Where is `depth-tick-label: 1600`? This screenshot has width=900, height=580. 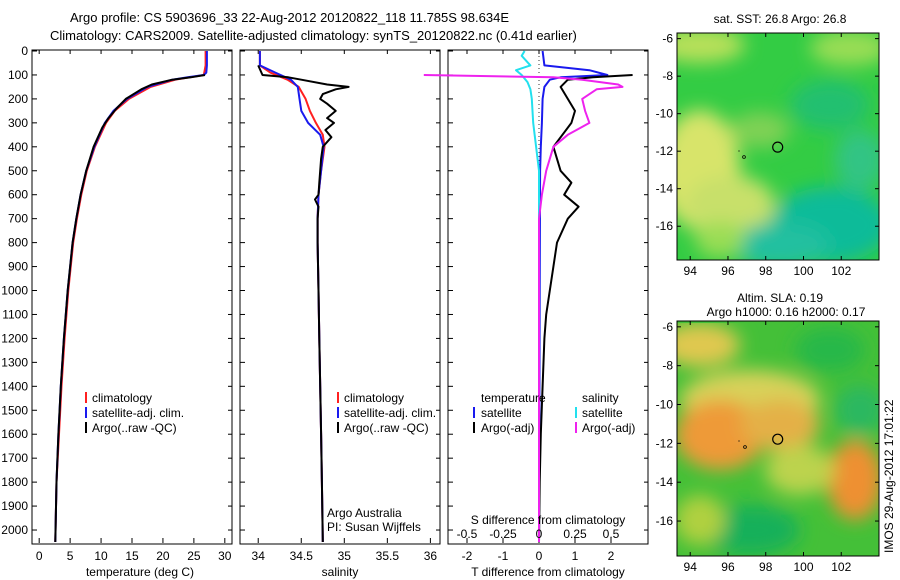
depth-tick-label: 1600 is located at coordinates (14, 434).